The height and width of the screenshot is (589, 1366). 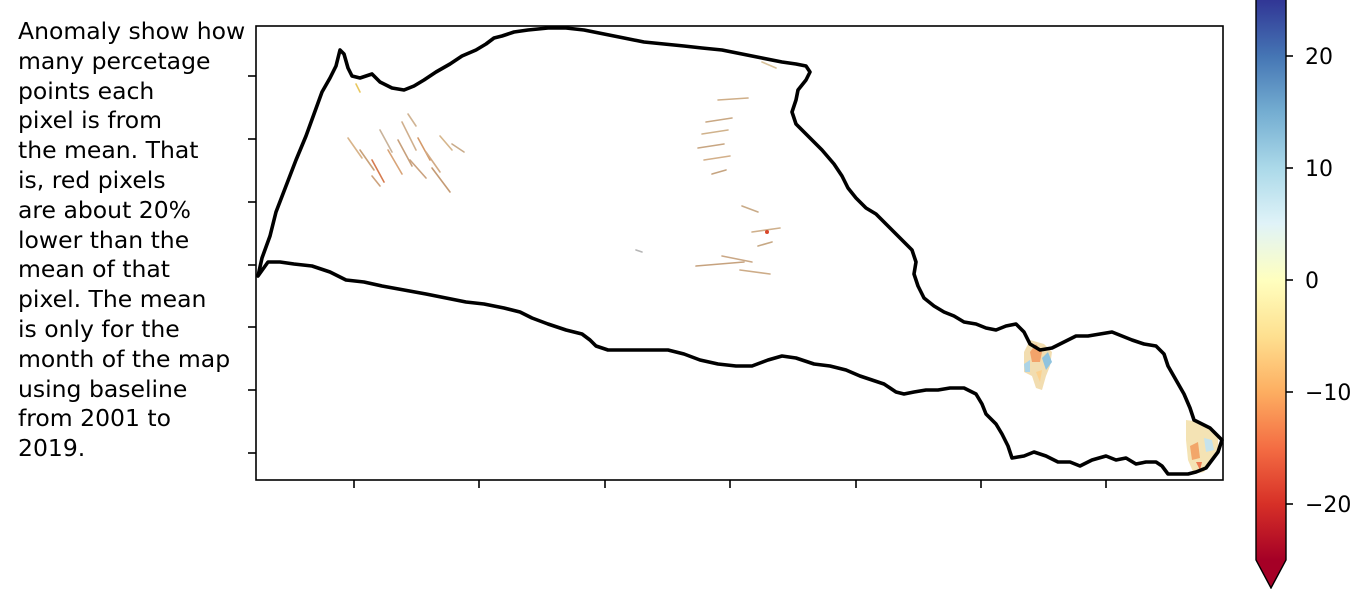 I want to click on colorbar-tick-label: 0, so click(x=1312, y=281).